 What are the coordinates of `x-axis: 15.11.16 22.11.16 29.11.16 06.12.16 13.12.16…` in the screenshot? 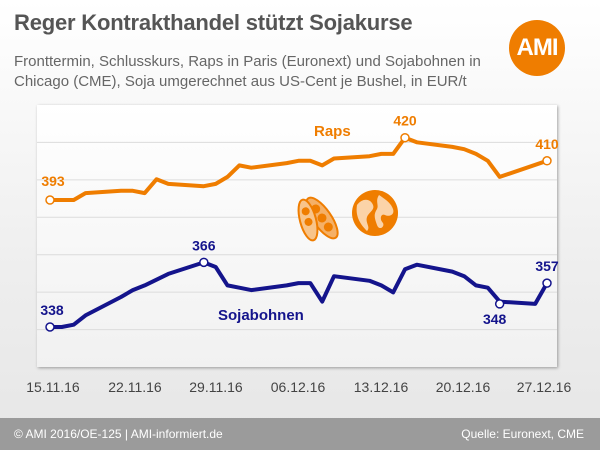 It's located at (298, 387).